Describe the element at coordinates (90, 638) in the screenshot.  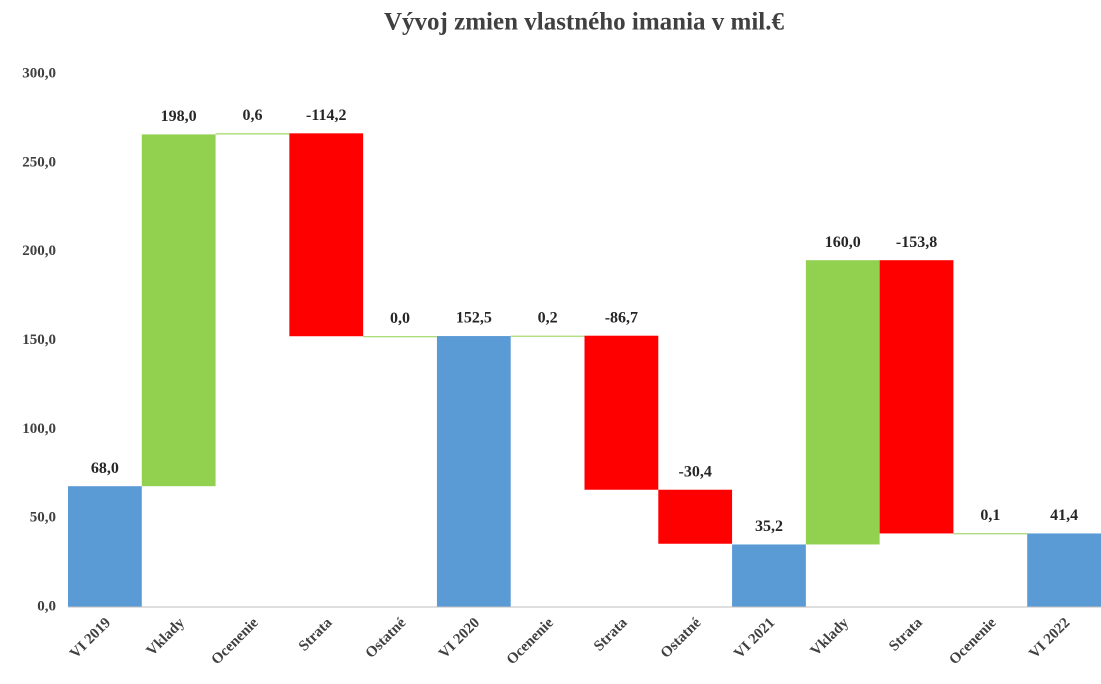
I see `x-tick-label: VI 2019` at that location.